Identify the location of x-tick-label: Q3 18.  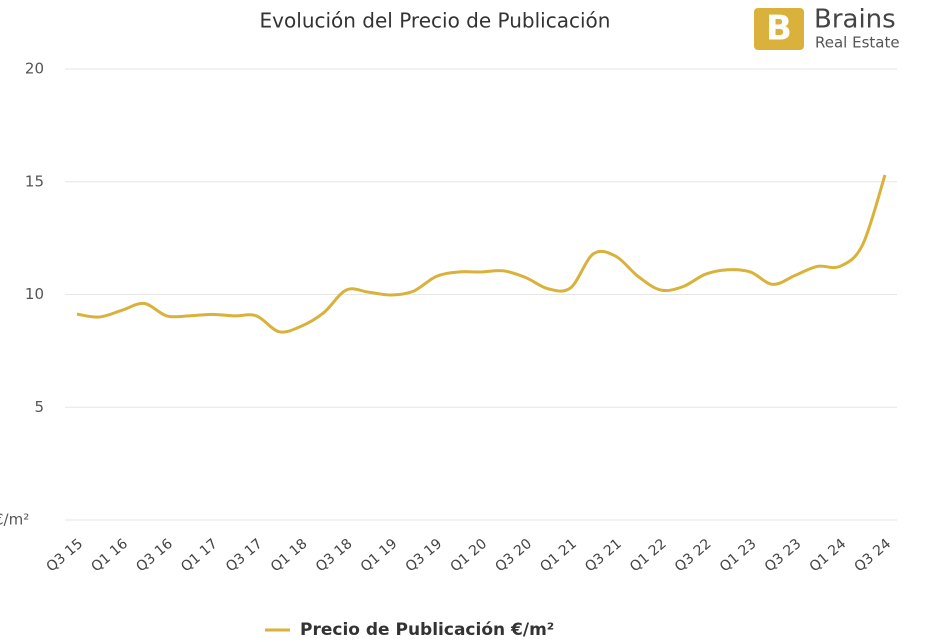
(334, 555).